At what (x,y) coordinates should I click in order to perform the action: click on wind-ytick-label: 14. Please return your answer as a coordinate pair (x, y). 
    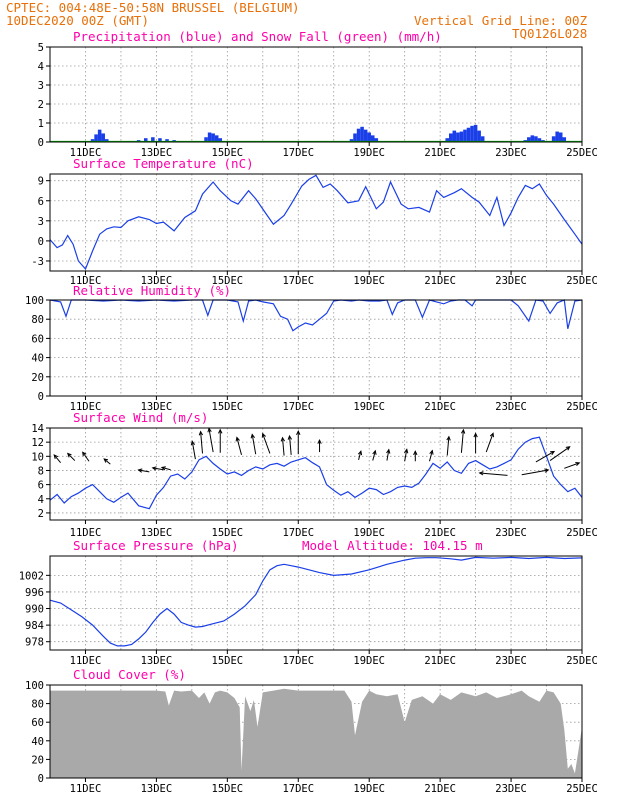
    Looking at the image, I should click on (37, 429).